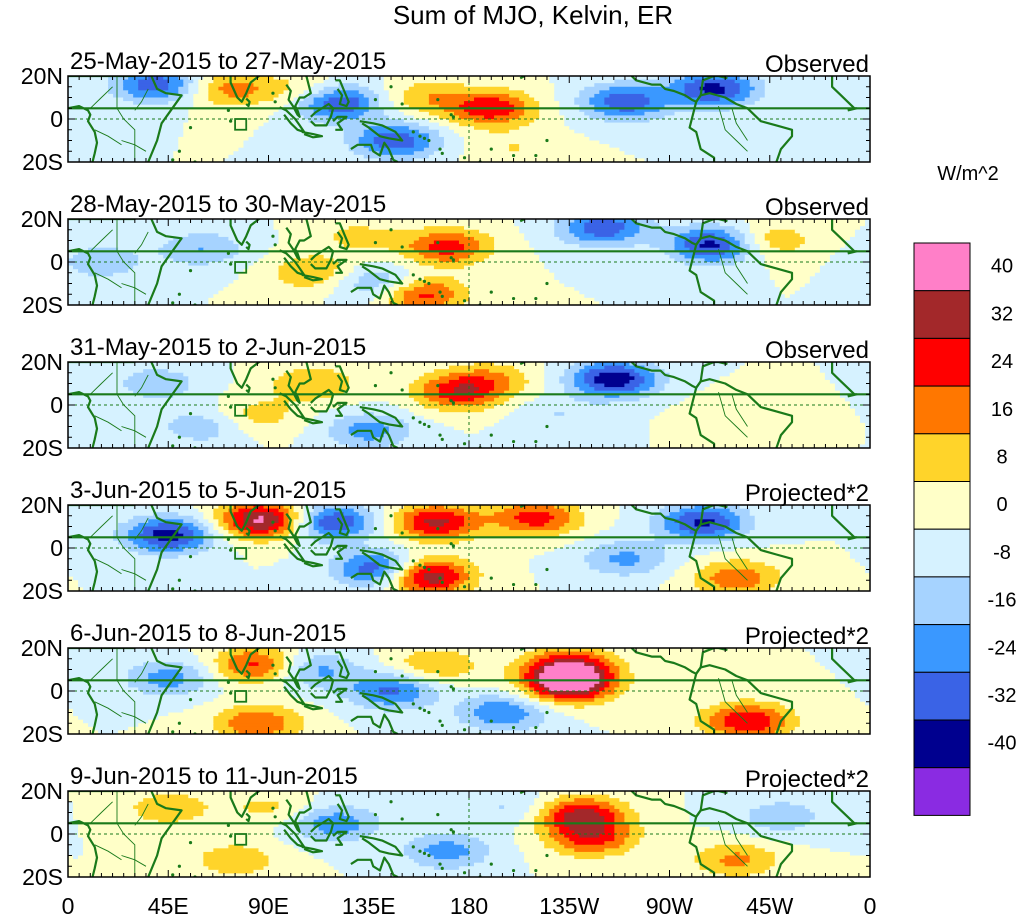  What do you see at coordinates (1002, 314) in the screenshot?
I see `colorbar-label: 32` at bounding box center [1002, 314].